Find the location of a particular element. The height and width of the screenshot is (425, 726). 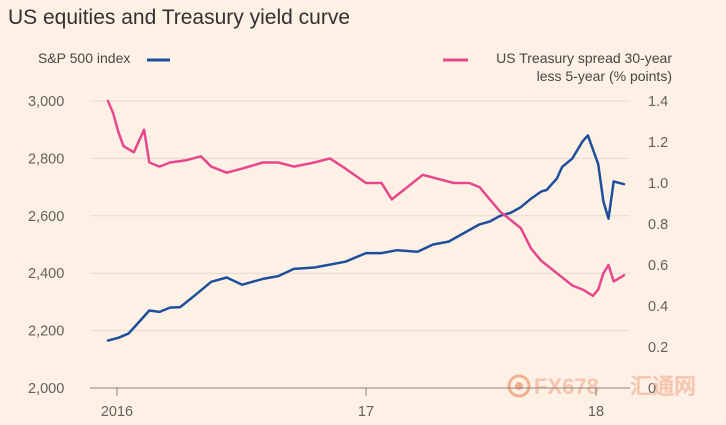

right-tick-label: 0 is located at coordinates (652, 389).